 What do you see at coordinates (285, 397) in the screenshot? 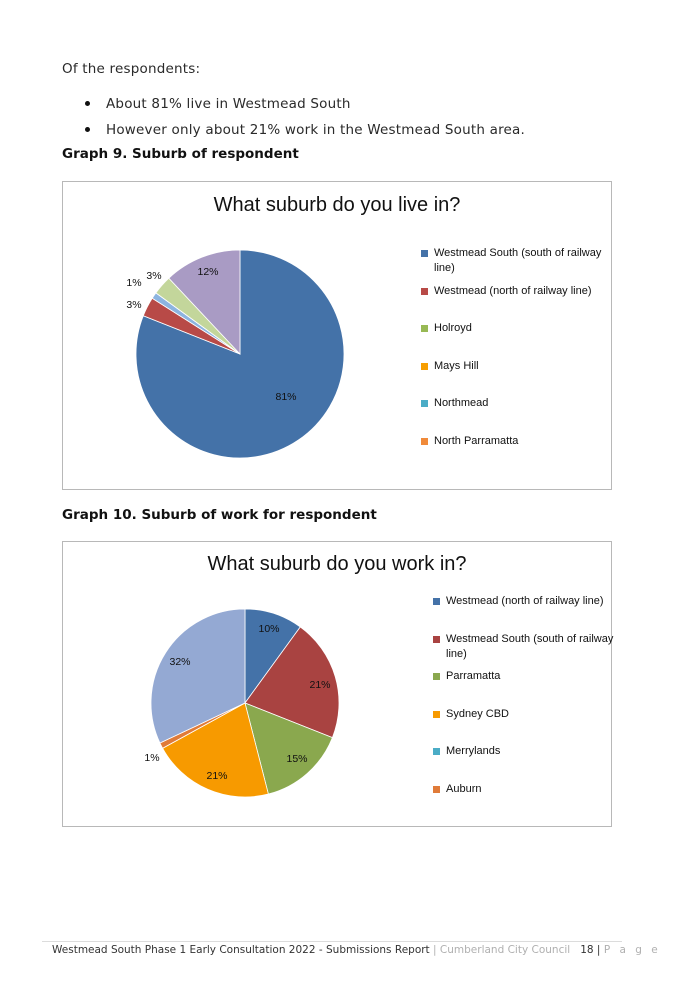
I see `data-label: 81%` at bounding box center [285, 397].